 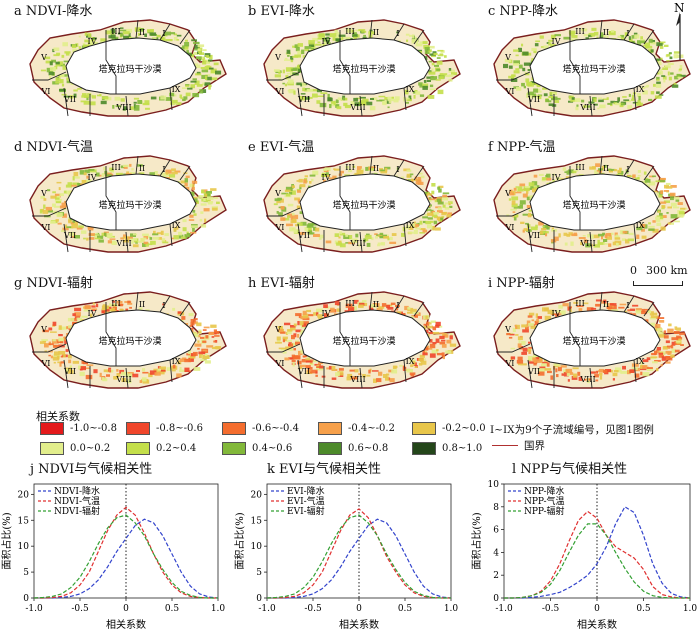 I want to click on map-title-b: b EVI-降水, so click(x=281, y=11).